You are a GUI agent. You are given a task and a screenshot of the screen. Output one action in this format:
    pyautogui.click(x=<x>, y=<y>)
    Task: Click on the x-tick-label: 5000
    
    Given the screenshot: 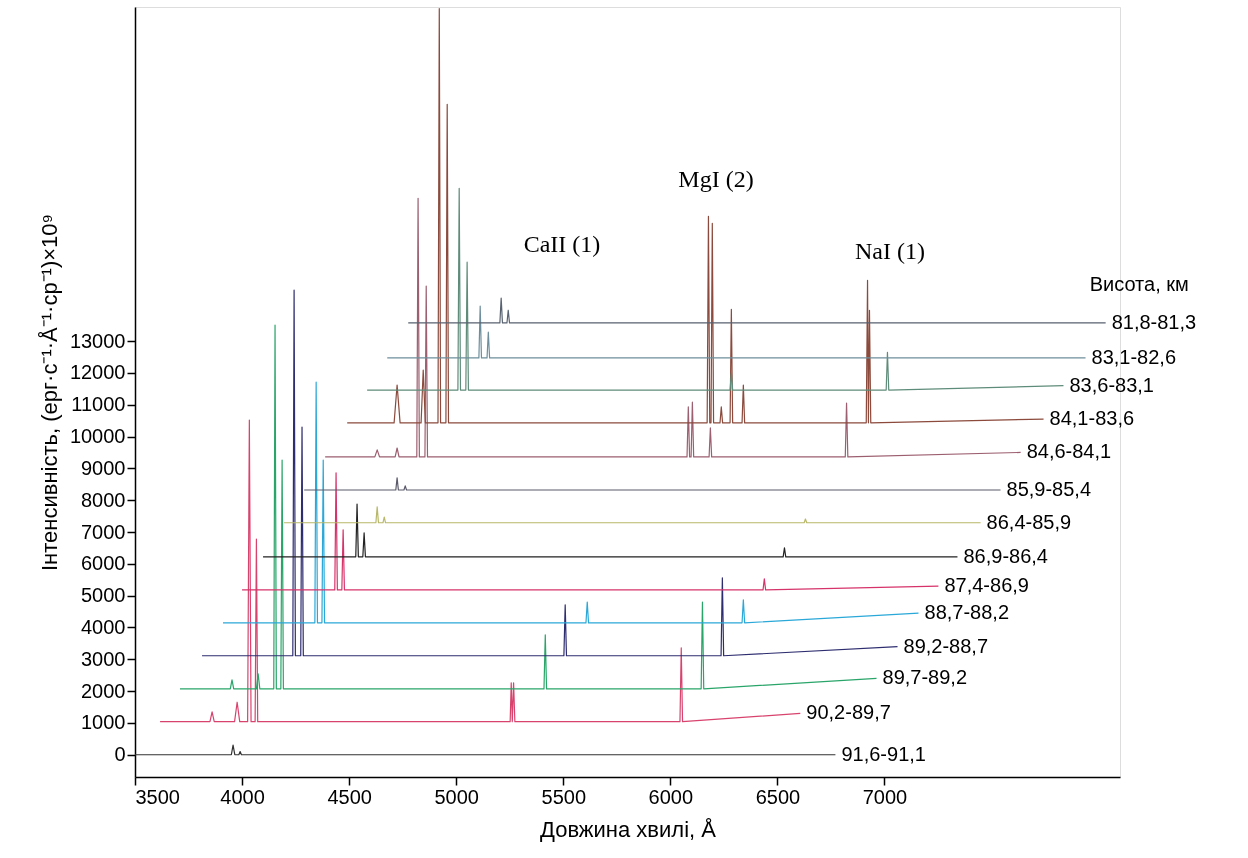 What is the action you would take?
    pyautogui.click(x=456, y=796)
    